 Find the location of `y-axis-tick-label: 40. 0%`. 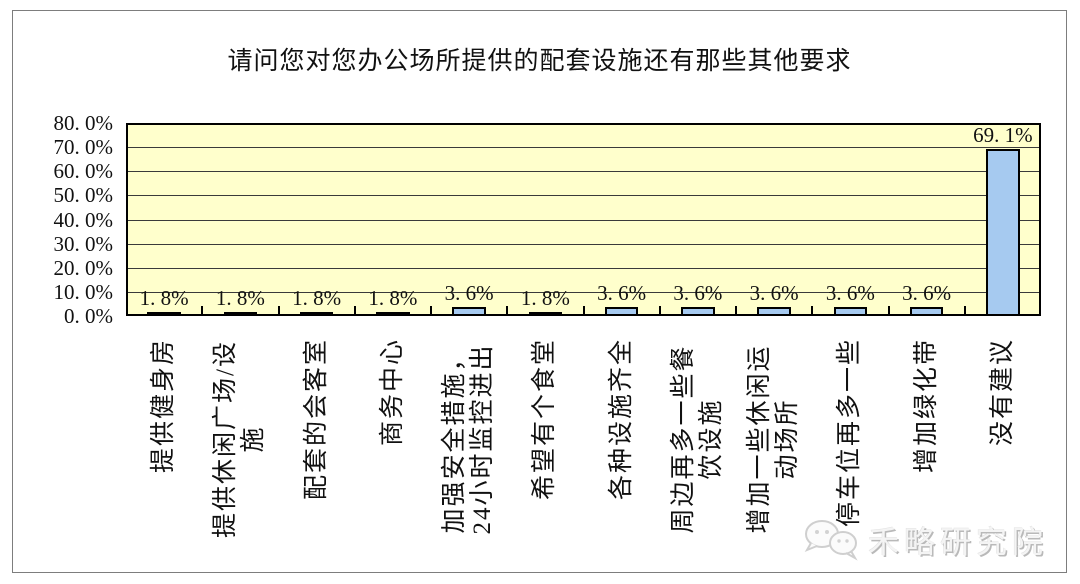

y-axis-tick-label: 40. 0% is located at coordinates (83, 219).